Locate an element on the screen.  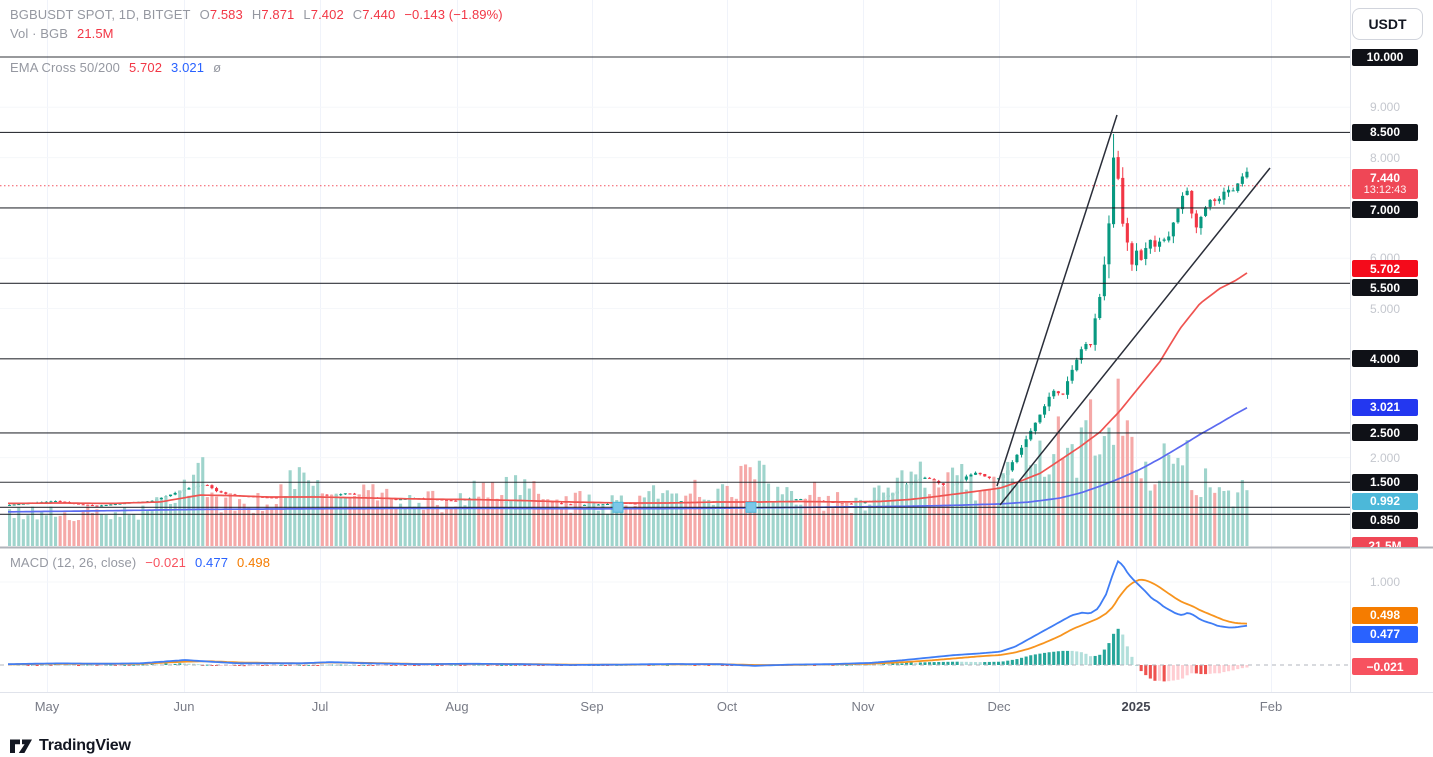
volume-value: 21.5M is located at coordinates (95, 33).